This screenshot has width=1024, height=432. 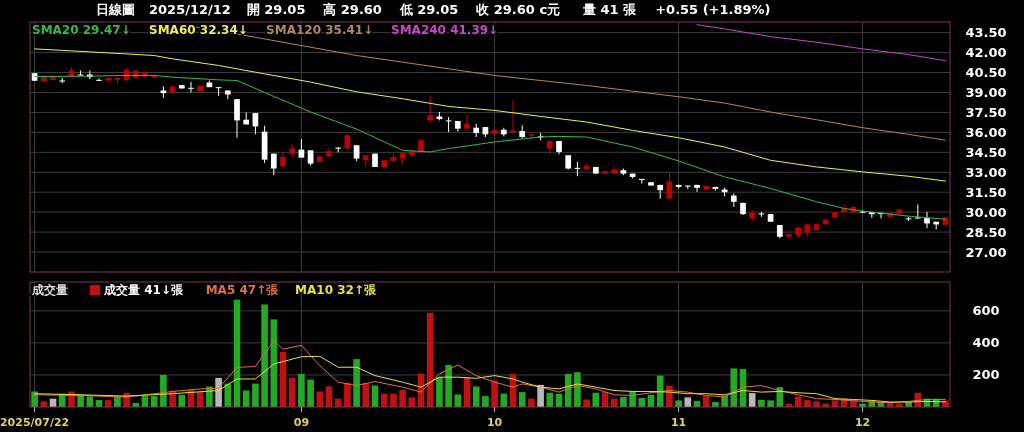 I want to click on text: SMA20 29.47↓, so click(x=81, y=30).